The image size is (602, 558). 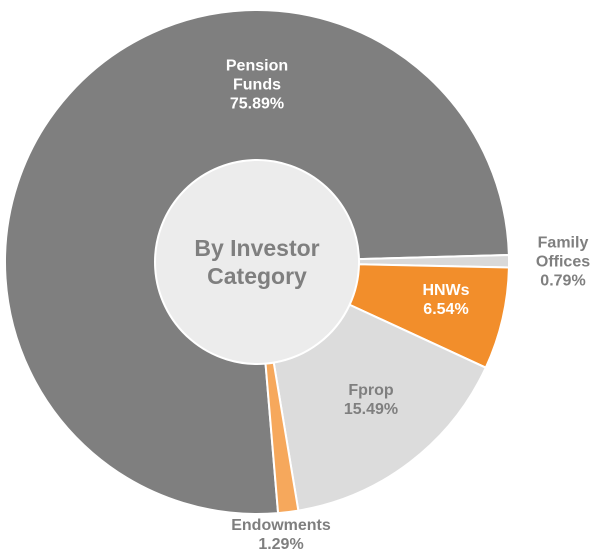 I want to click on center-circle, so click(x=257, y=262).